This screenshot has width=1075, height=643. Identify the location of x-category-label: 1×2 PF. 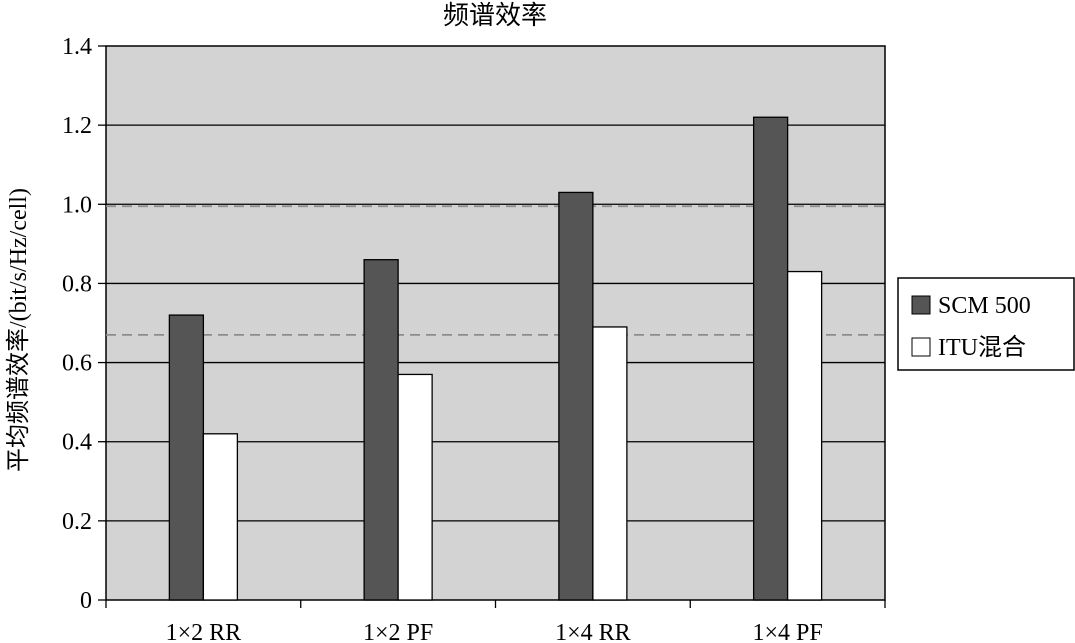
(398, 631).